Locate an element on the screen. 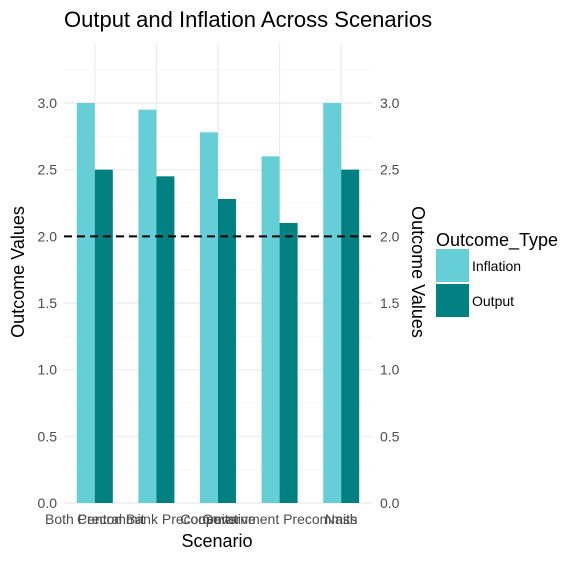  y-tick-label-right: 1.0 is located at coordinates (390, 370).